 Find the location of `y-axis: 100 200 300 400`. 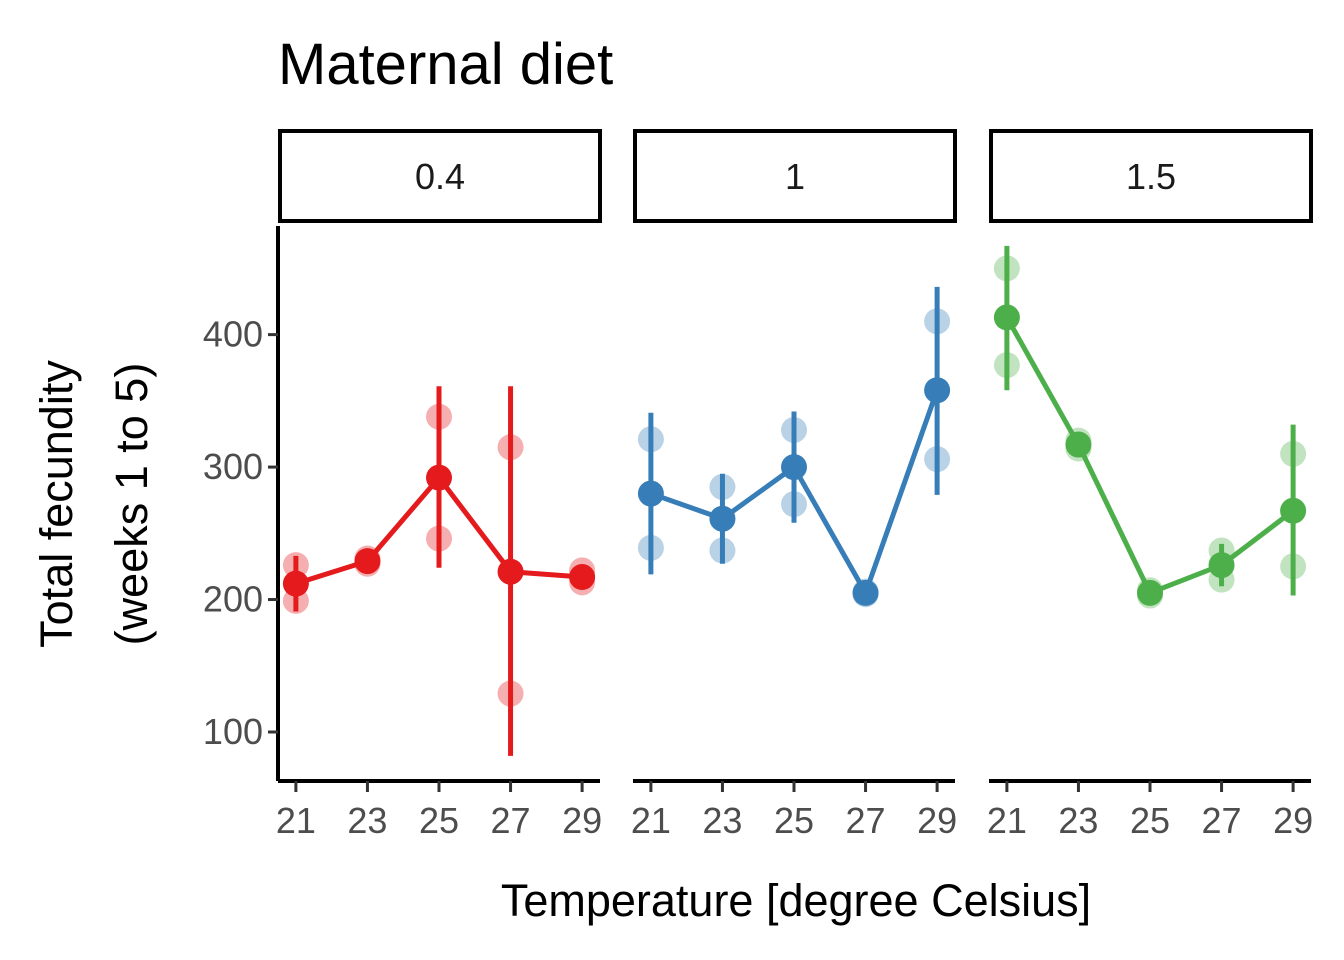

y-axis: 100 200 300 400 is located at coordinates (241, 503).